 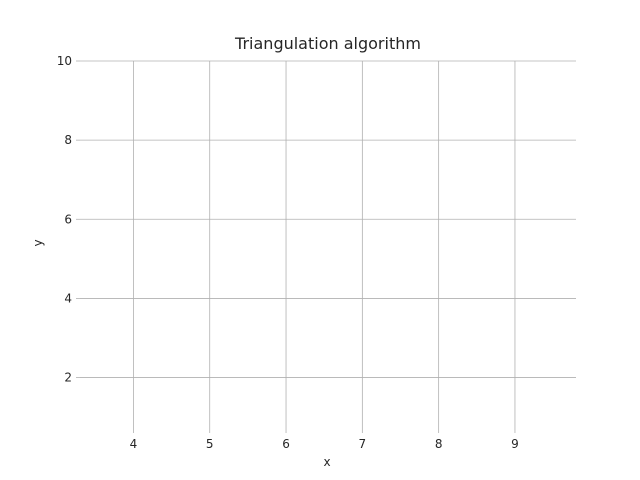 What do you see at coordinates (210, 444) in the screenshot?
I see `x-tick-label: 5` at bounding box center [210, 444].